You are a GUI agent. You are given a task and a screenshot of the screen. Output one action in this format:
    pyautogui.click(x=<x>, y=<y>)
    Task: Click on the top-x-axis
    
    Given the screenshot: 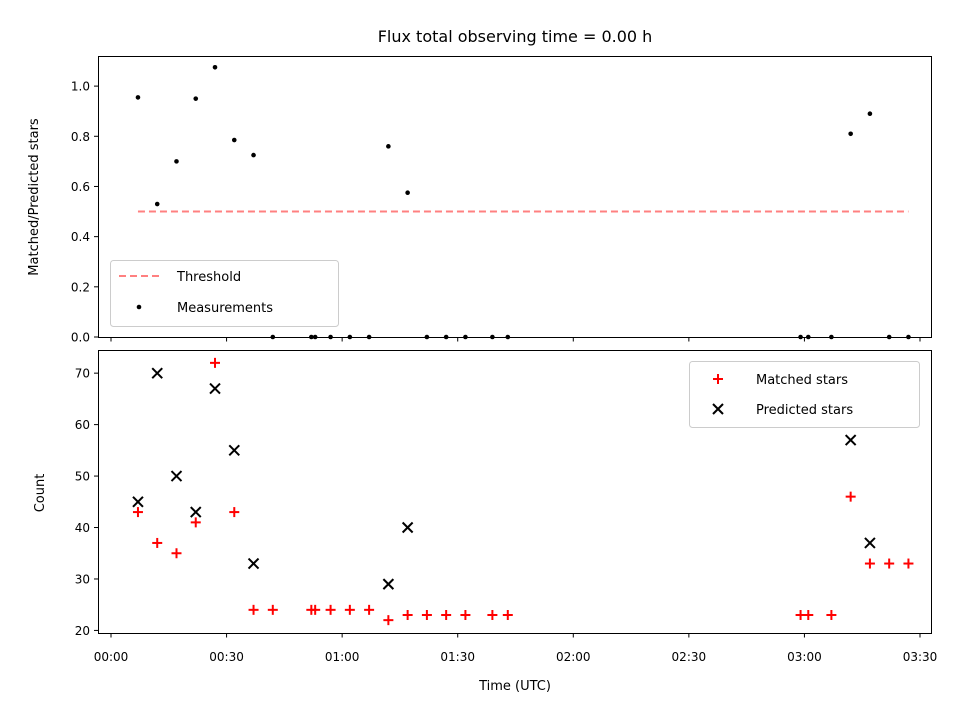 What is the action you would take?
    pyautogui.click(x=515, y=339)
    